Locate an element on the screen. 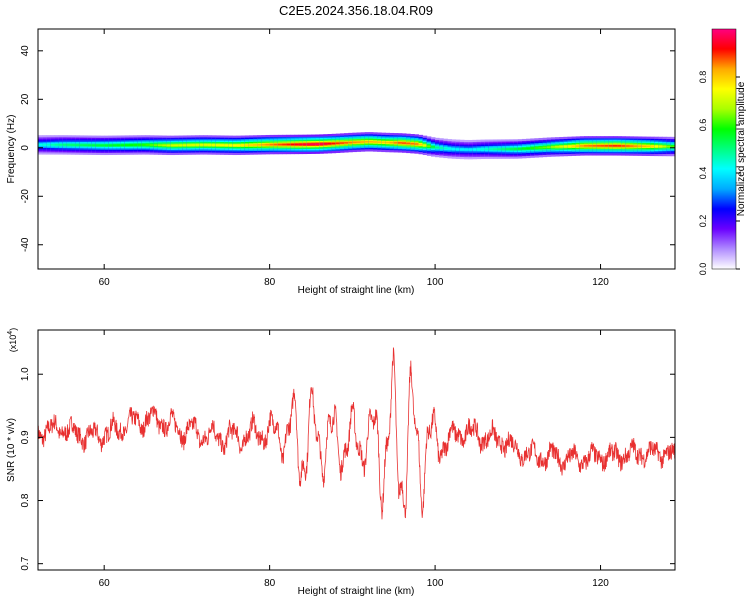  colorbar-gradient is located at coordinates (724, 149).